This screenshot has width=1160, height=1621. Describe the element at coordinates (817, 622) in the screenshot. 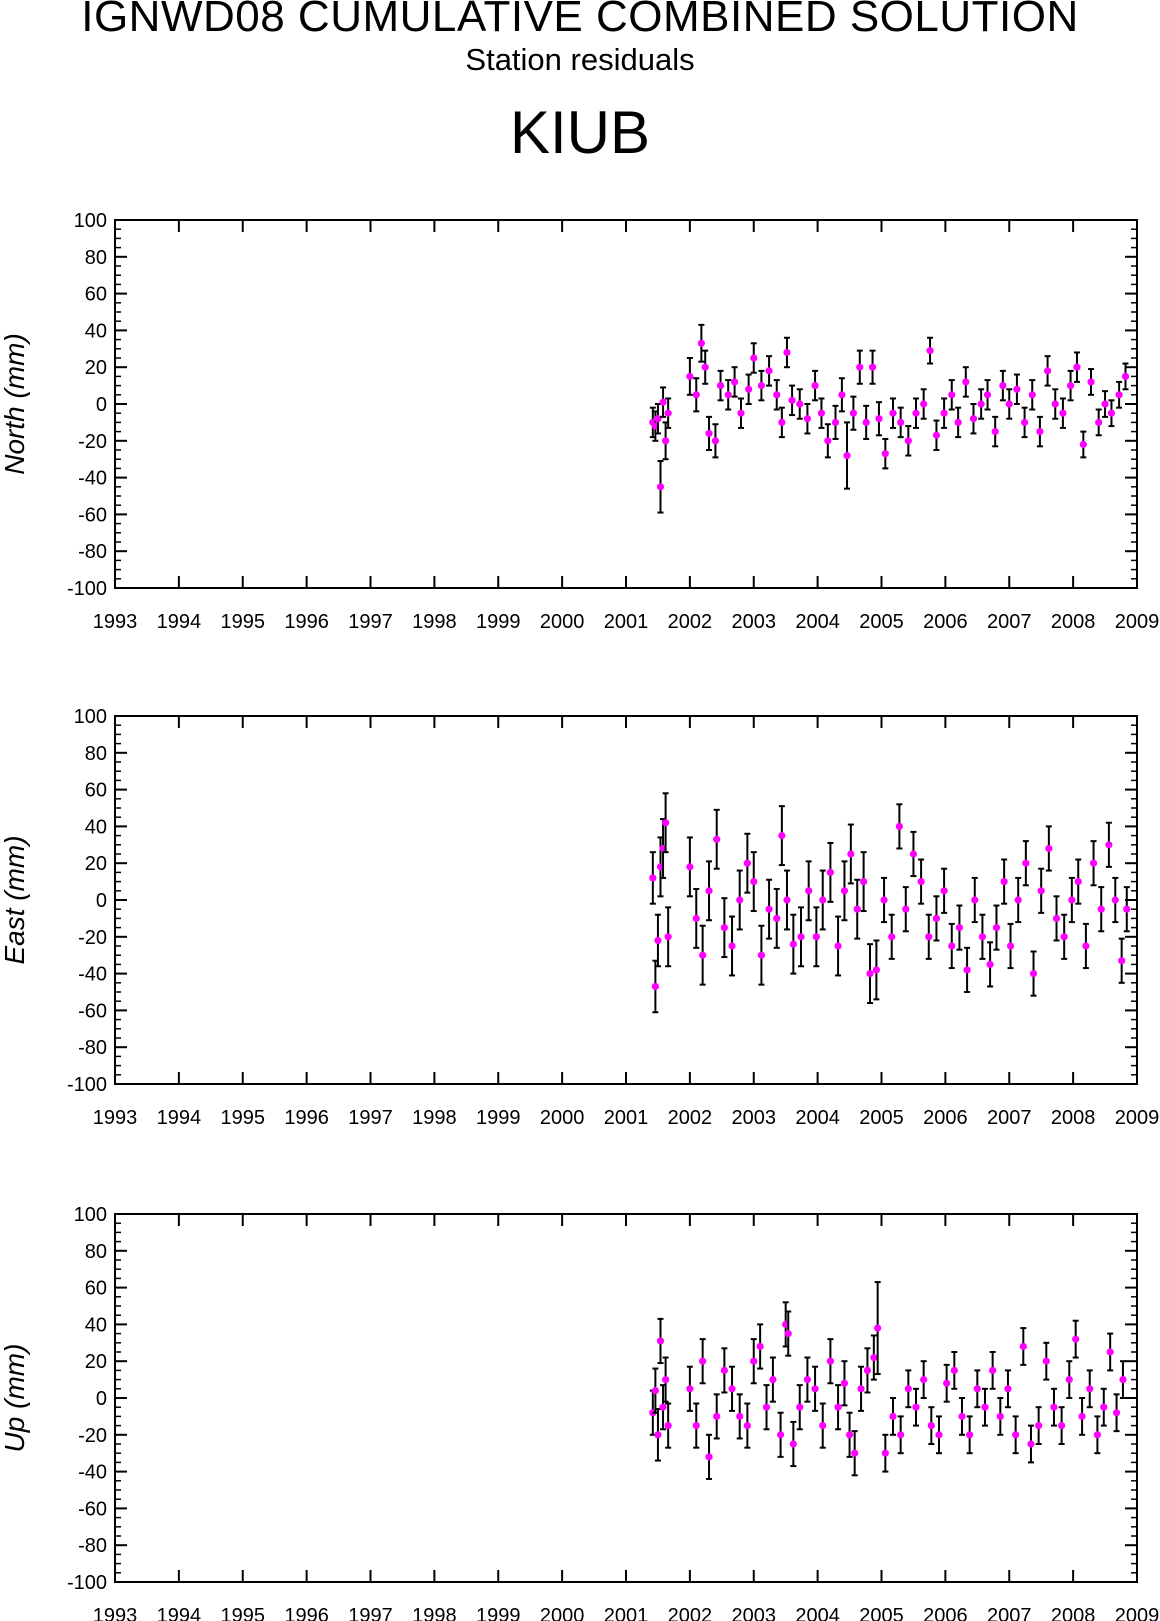

I see `x-tick-label: 2004` at that location.